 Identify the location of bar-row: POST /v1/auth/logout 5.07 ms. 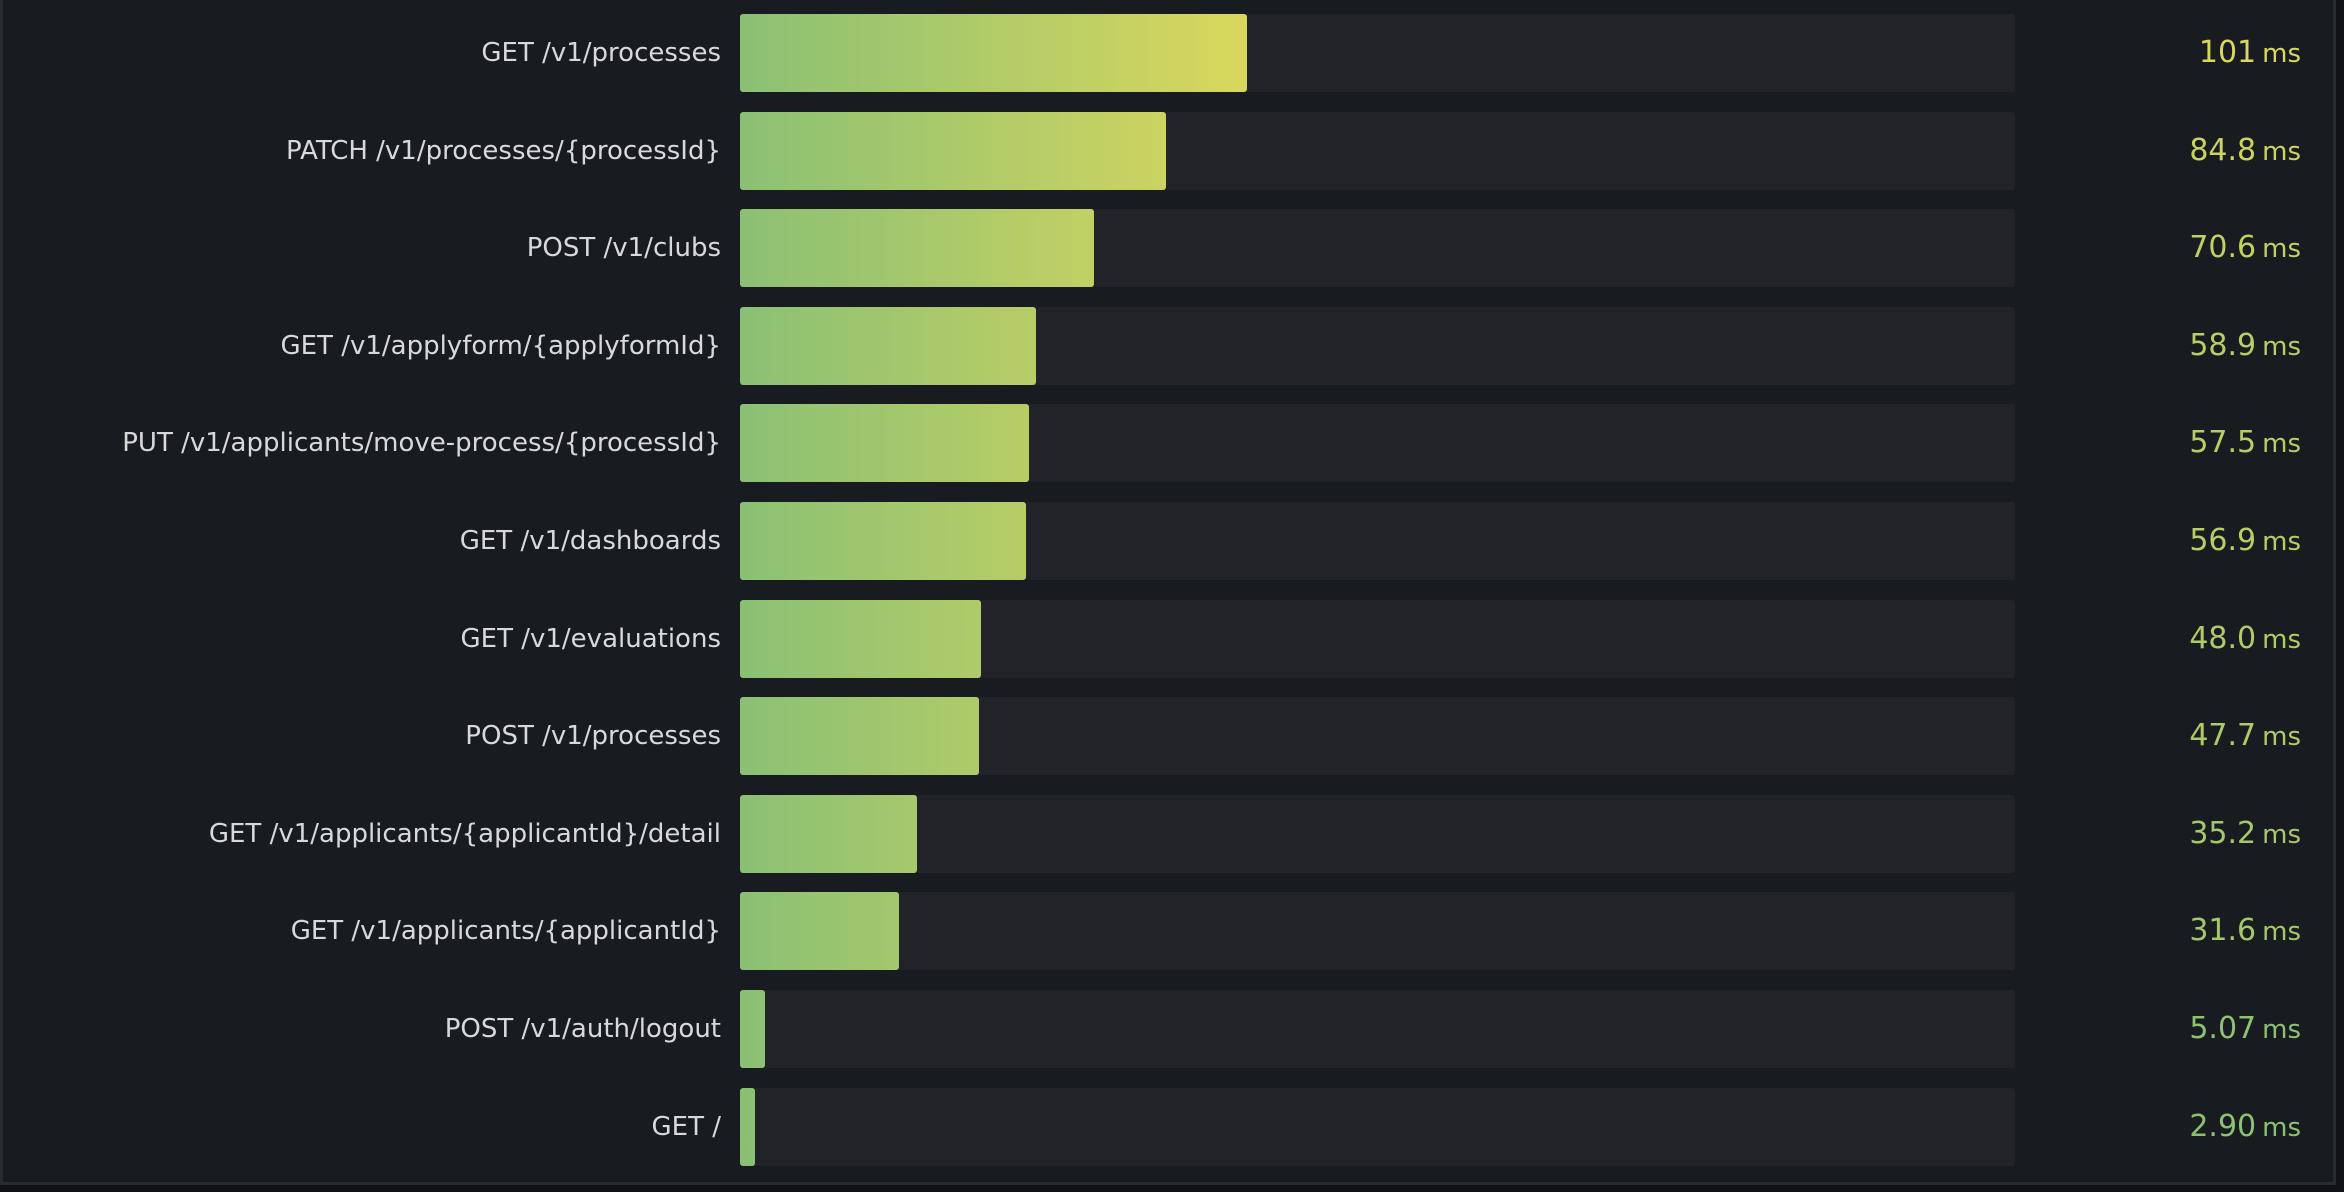
(1171, 1029).